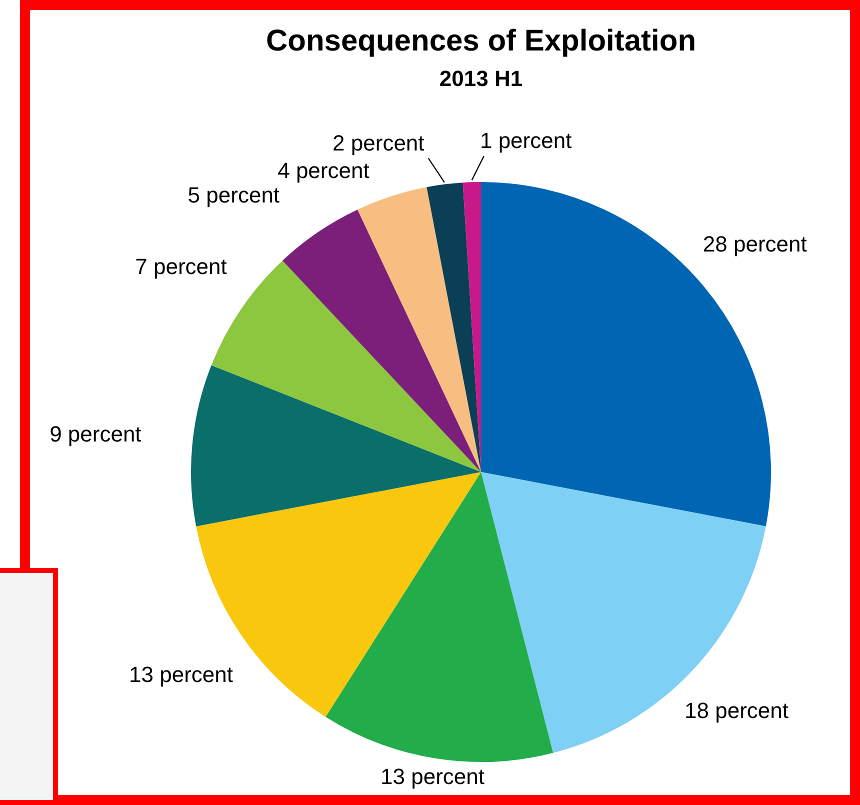 The width and height of the screenshot is (860, 805). I want to click on data-label: 18 percent, so click(736, 711).